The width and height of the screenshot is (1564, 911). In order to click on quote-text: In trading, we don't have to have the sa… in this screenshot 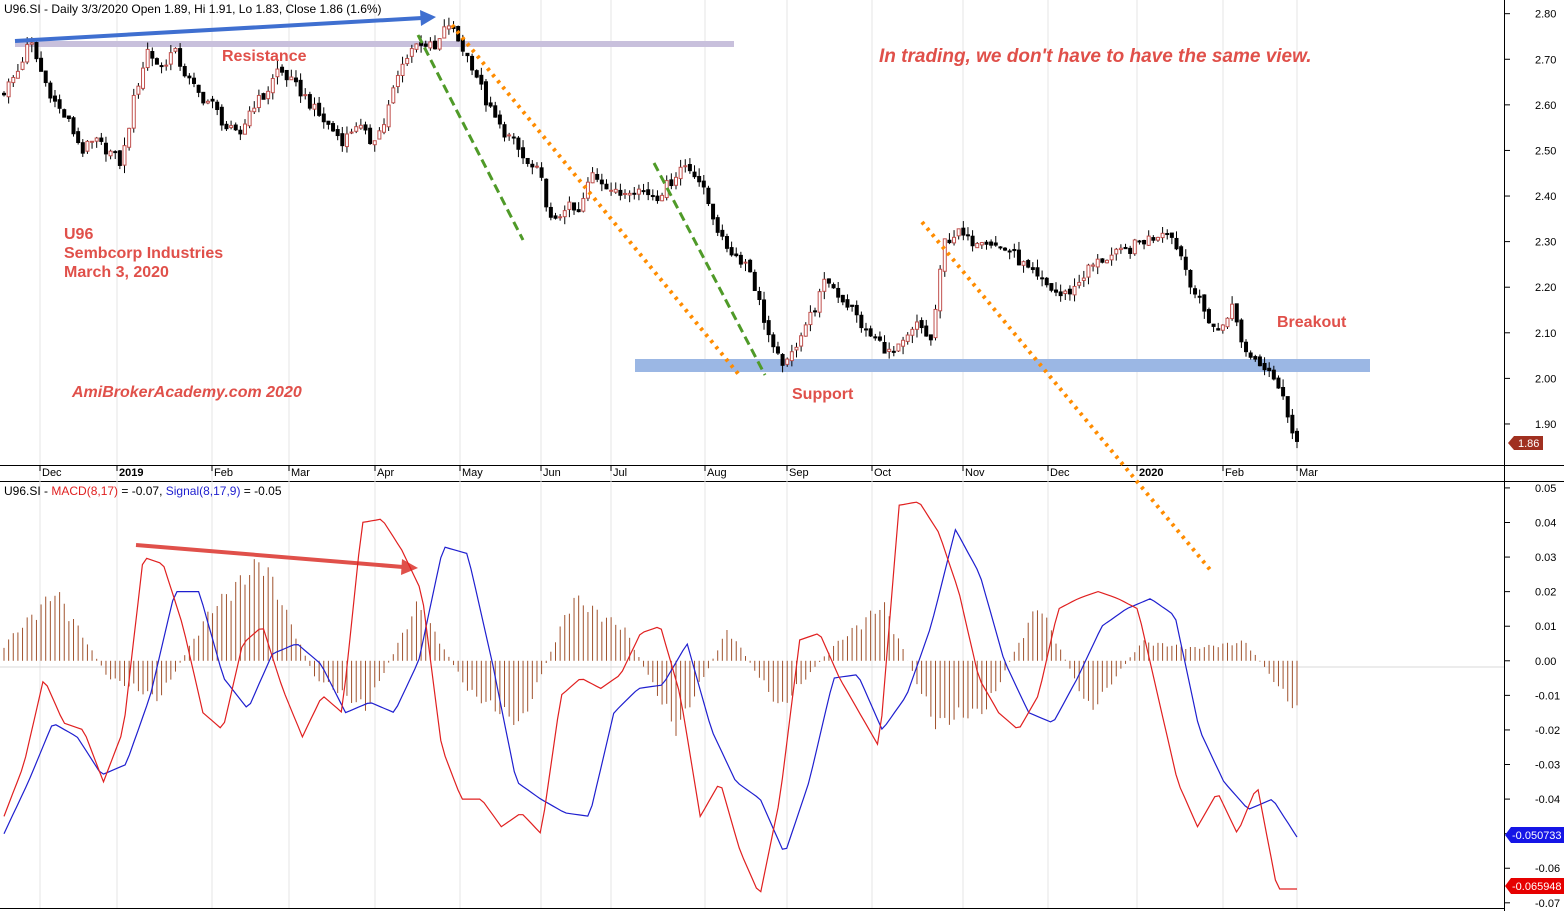, I will do `click(1095, 56)`.